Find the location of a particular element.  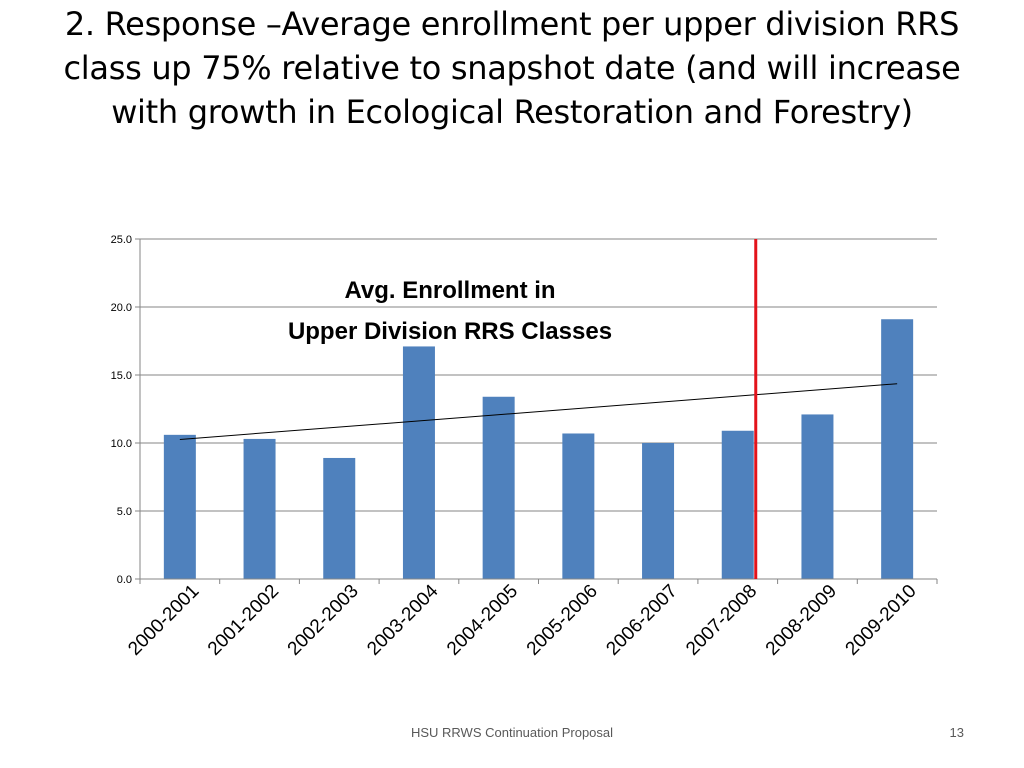

x-tick-label: 2003-2004 is located at coordinates (402, 619).